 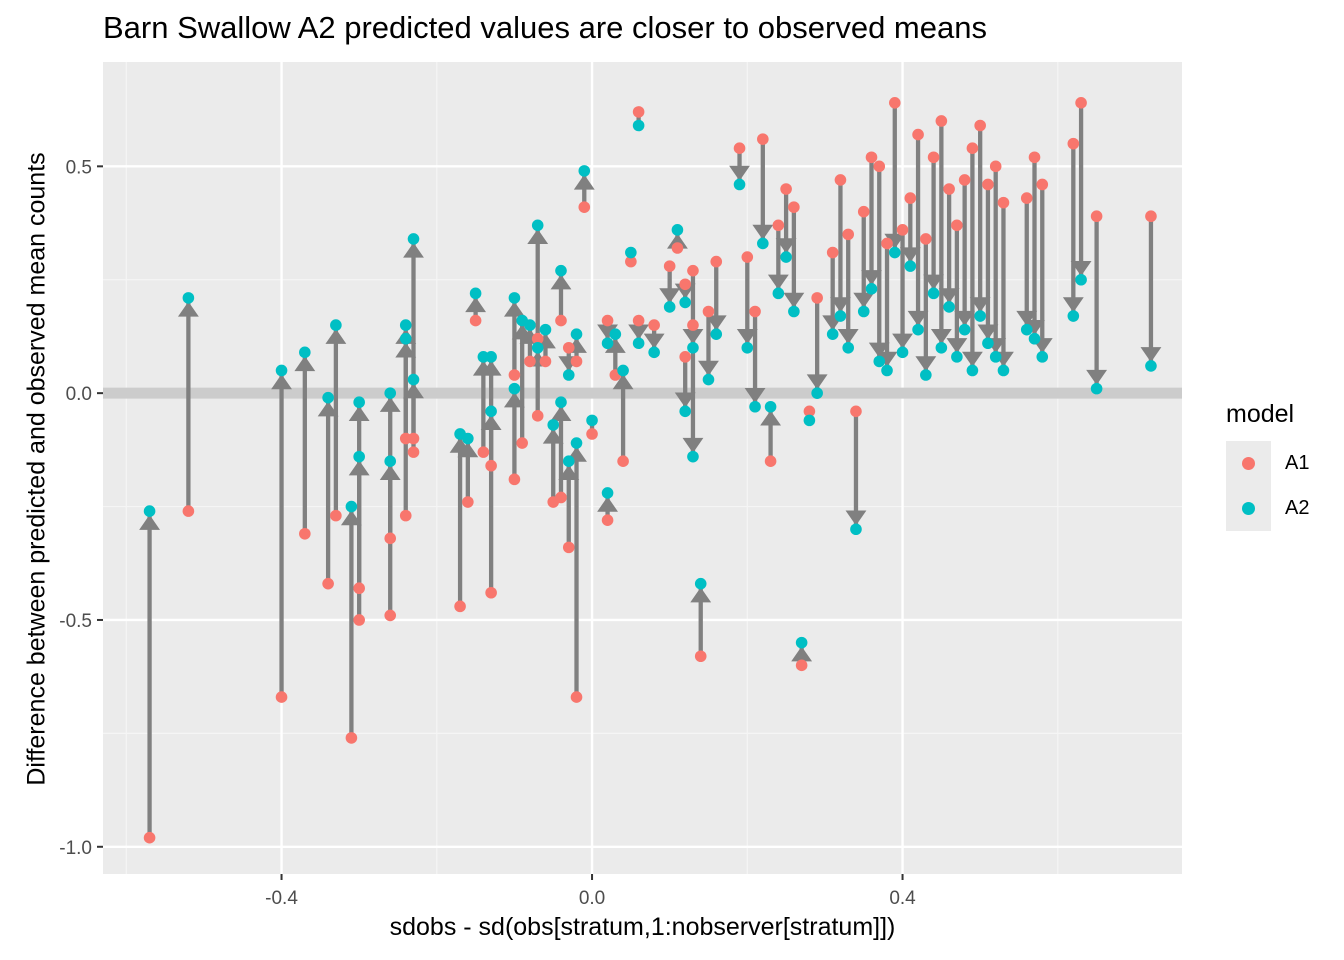 What do you see at coordinates (592, 898) in the screenshot?
I see `x-tick-label: 0.0` at bounding box center [592, 898].